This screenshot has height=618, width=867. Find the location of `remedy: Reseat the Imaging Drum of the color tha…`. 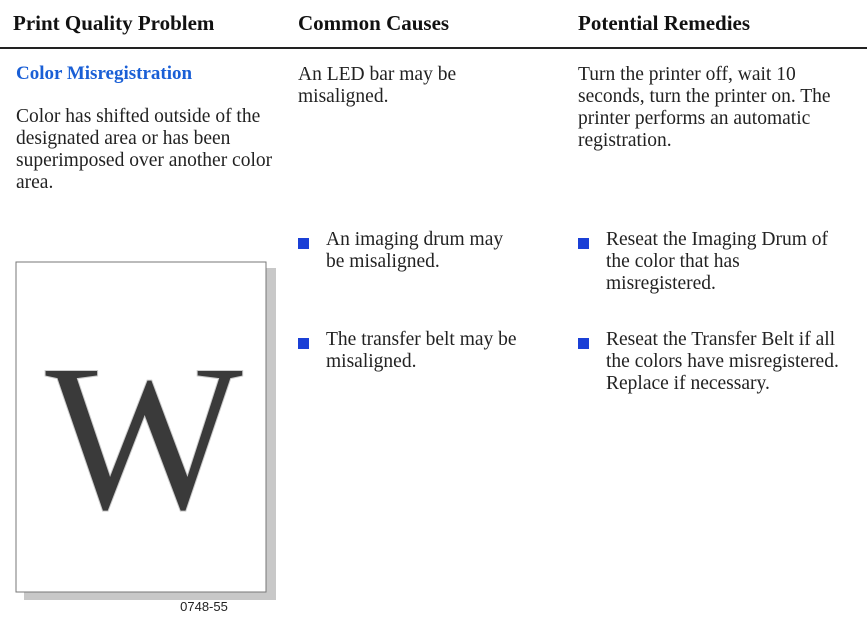

remedy: Reseat the Imaging Drum of the color tha… is located at coordinates (717, 261).